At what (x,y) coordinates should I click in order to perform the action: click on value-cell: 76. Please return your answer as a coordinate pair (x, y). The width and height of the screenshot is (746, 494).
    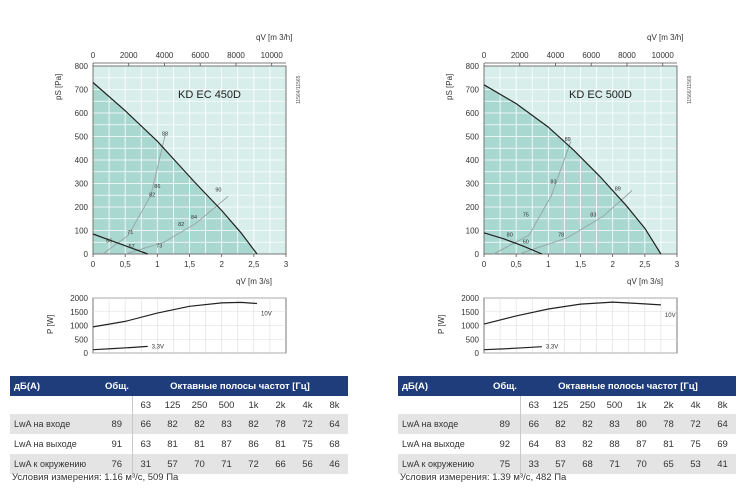
    Looking at the image, I should click on (117, 464).